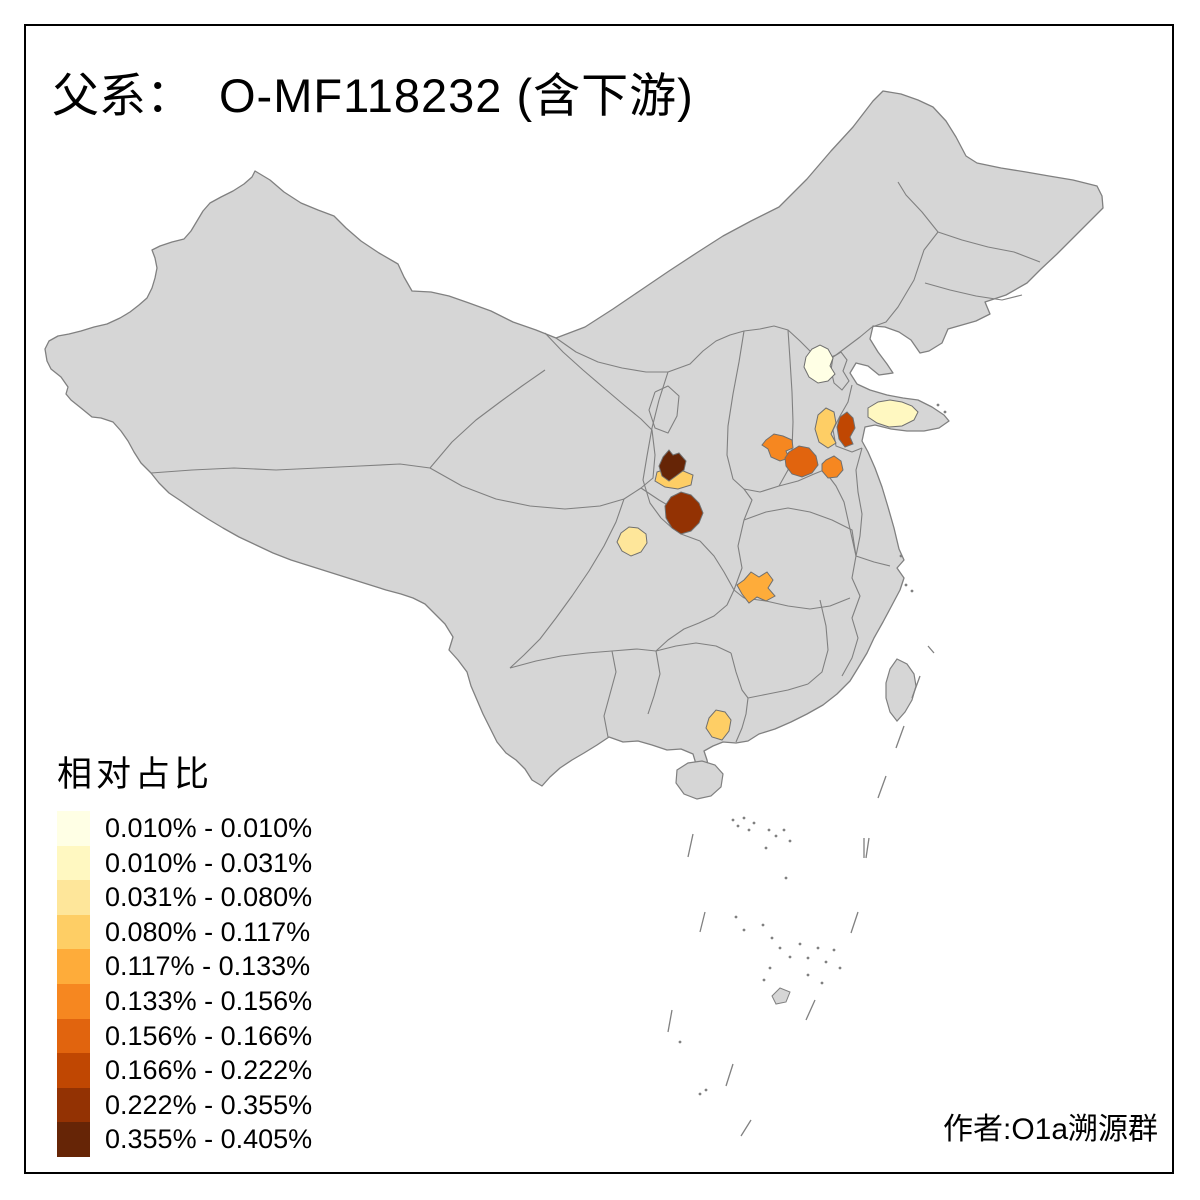  Describe the element at coordinates (819, 364) in the screenshot. I see `map-region-beijing` at that location.